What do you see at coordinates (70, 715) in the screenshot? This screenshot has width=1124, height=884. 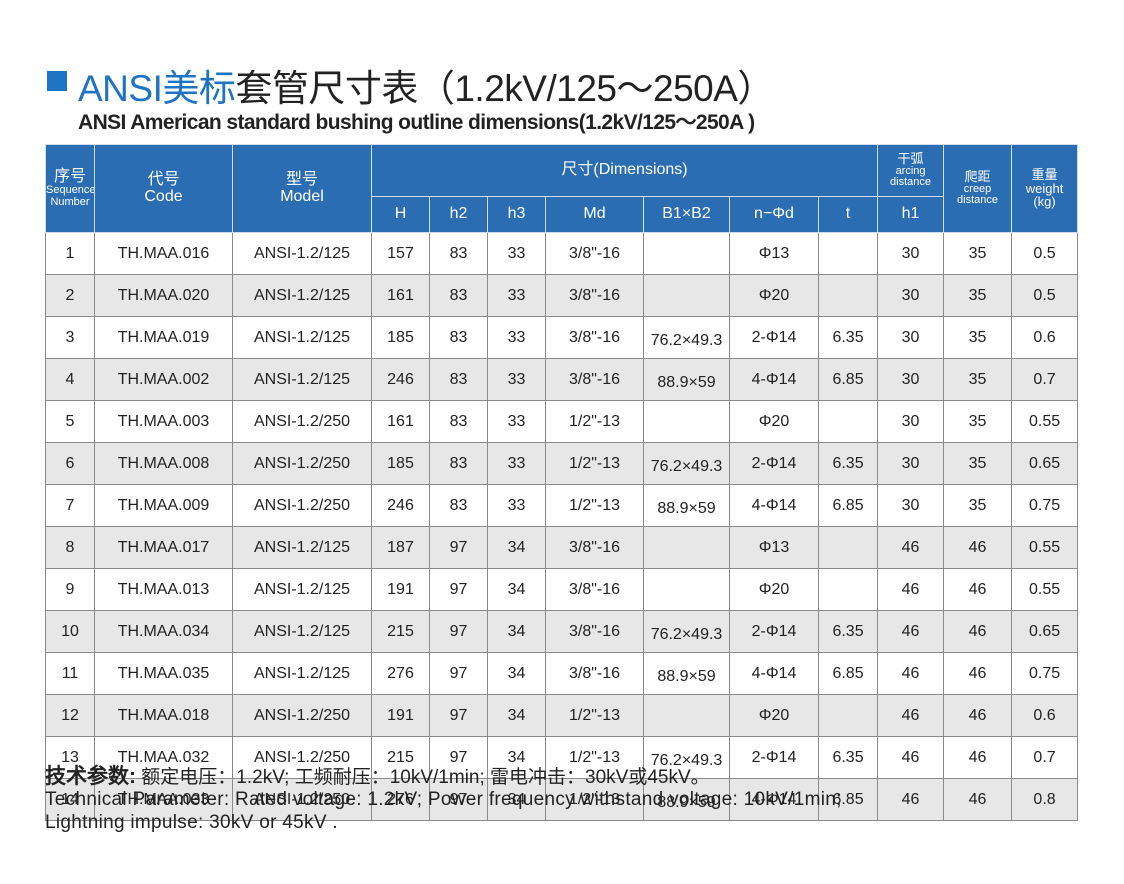 I see `table-cell: 12` at bounding box center [70, 715].